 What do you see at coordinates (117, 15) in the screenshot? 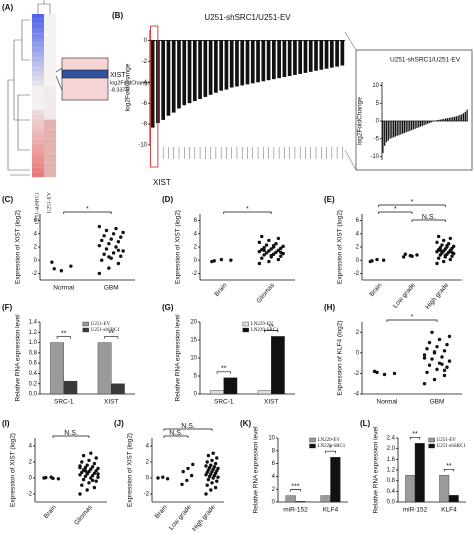
I see `panel-label: (B)` at bounding box center [117, 15].